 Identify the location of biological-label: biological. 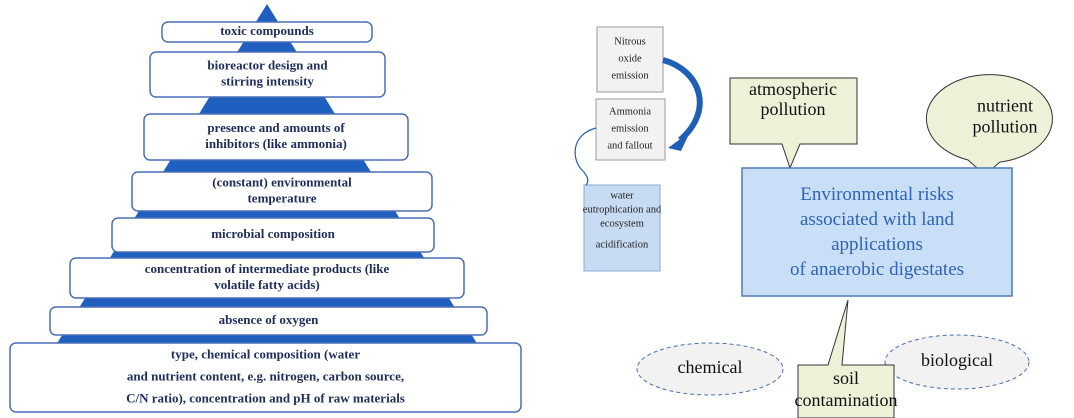
(957, 360).